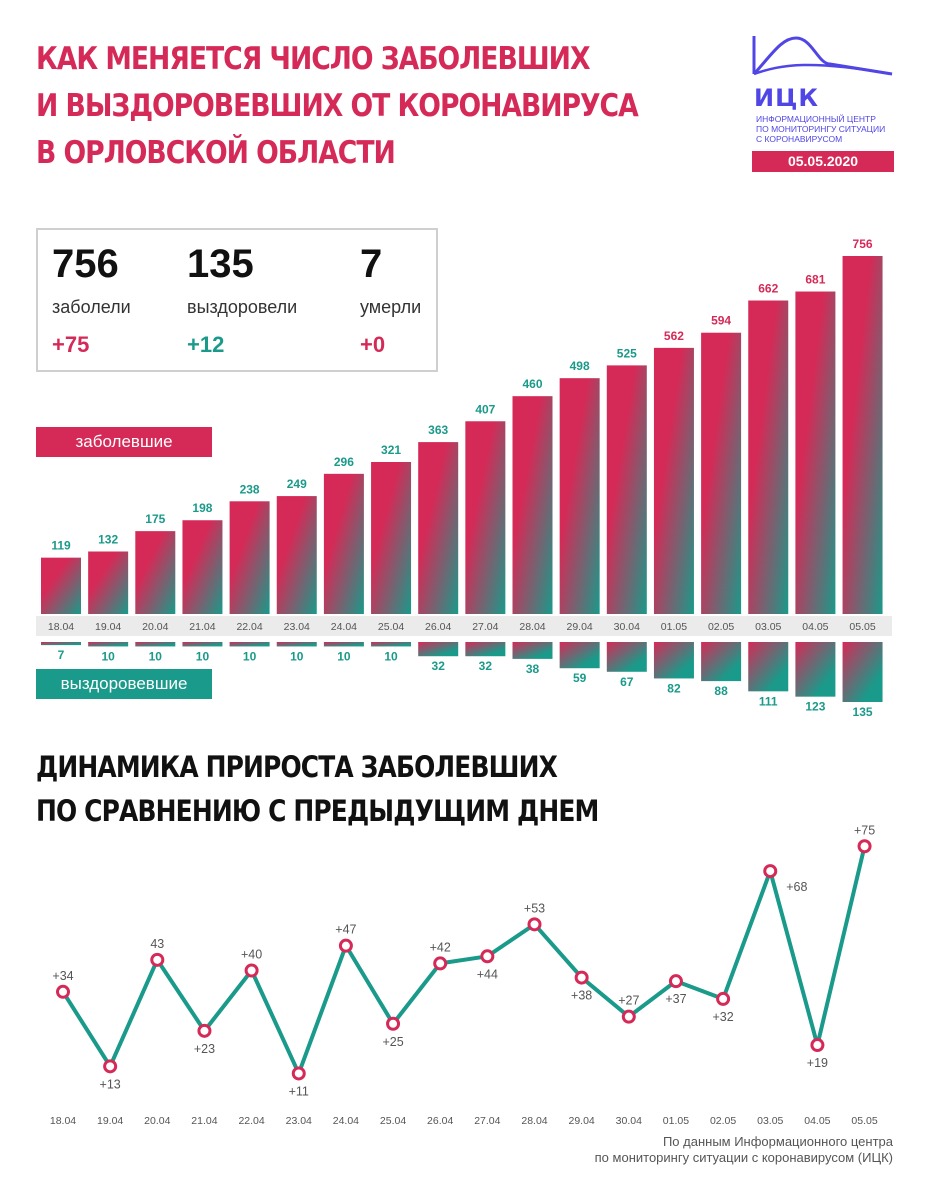  I want to click on stat-value: 135, so click(220, 264).